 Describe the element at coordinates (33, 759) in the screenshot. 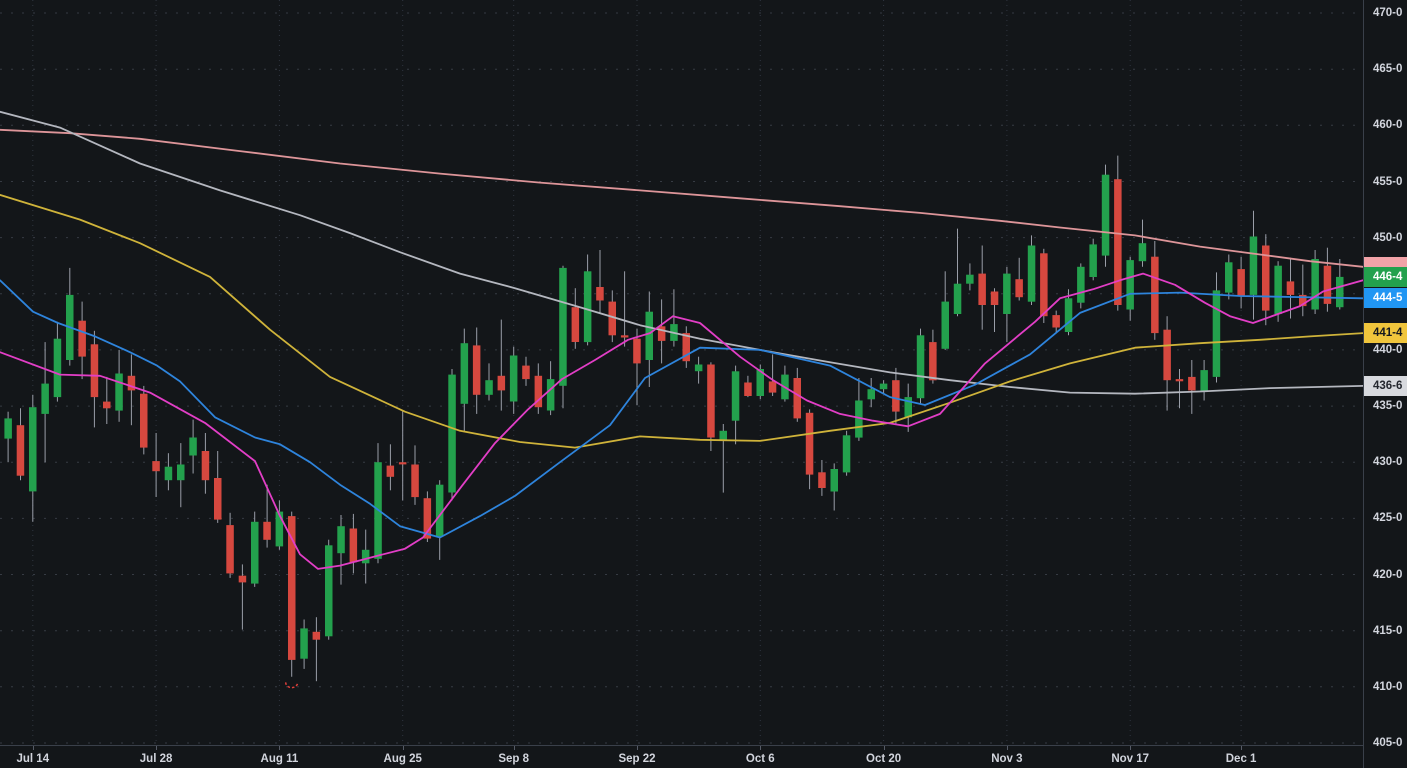

I see `time-axis-label: Jul 14` at that location.